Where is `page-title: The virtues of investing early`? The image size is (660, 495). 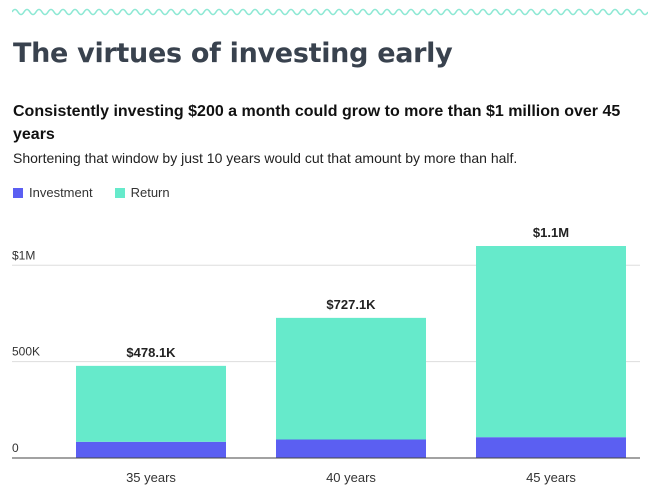 page-title: The virtues of investing early is located at coordinates (233, 53).